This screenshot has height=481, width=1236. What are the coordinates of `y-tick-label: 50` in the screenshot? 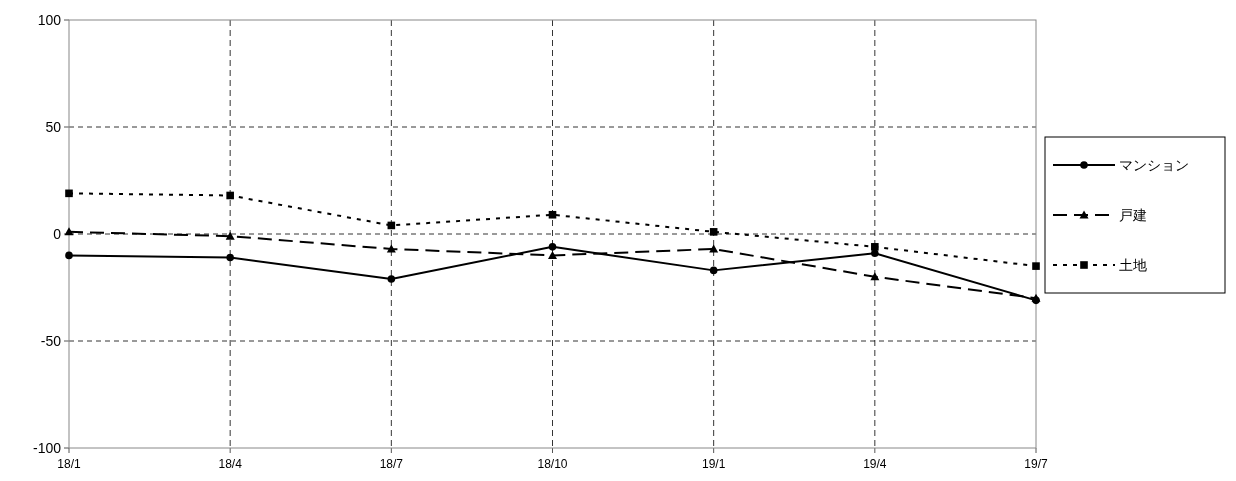 It's located at (53, 127).